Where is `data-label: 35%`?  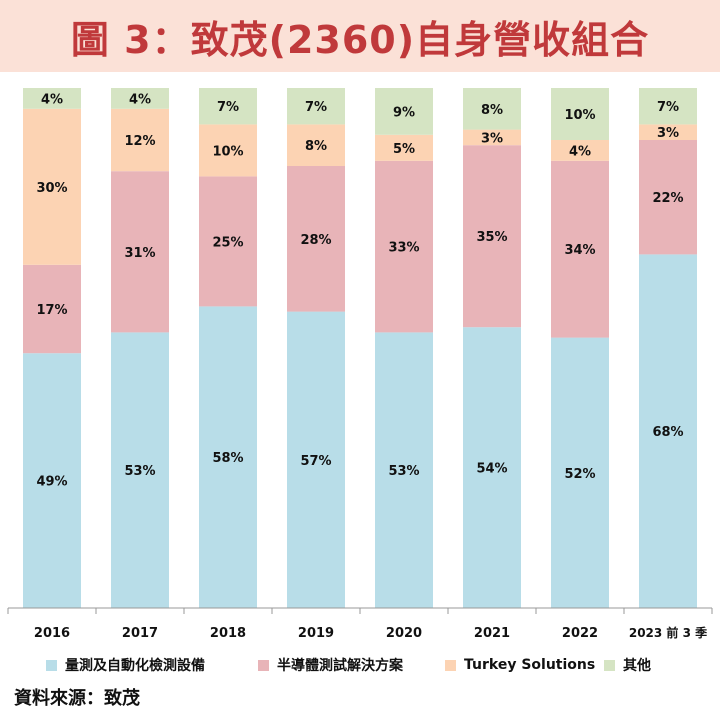
data-label: 35% is located at coordinates (491, 237).